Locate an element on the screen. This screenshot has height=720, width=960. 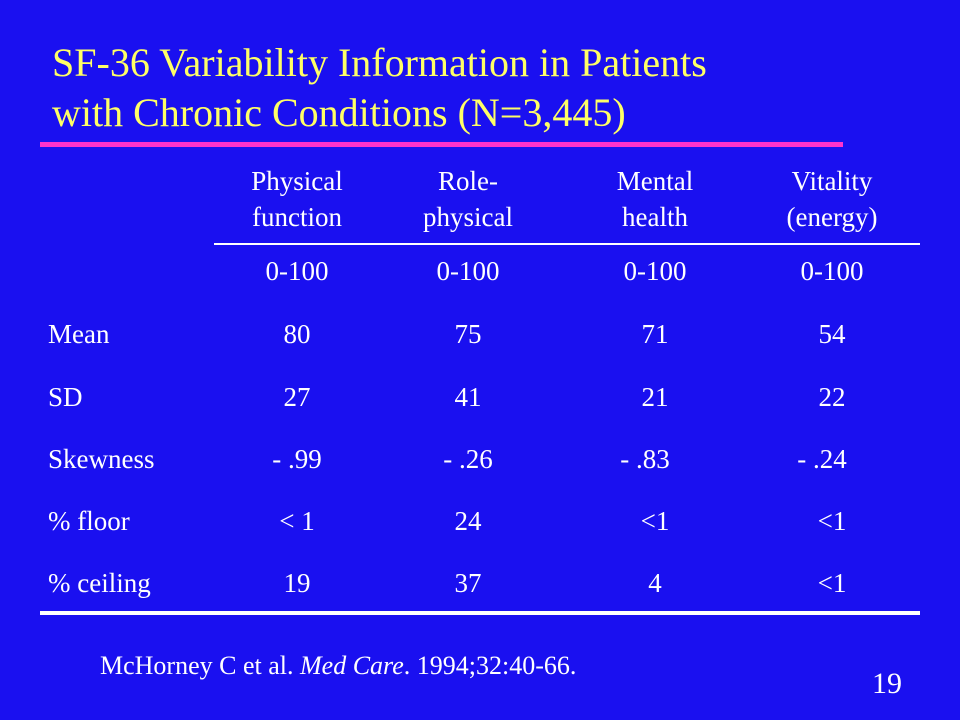
citation-journal: Med Care is located at coordinates (352, 665).